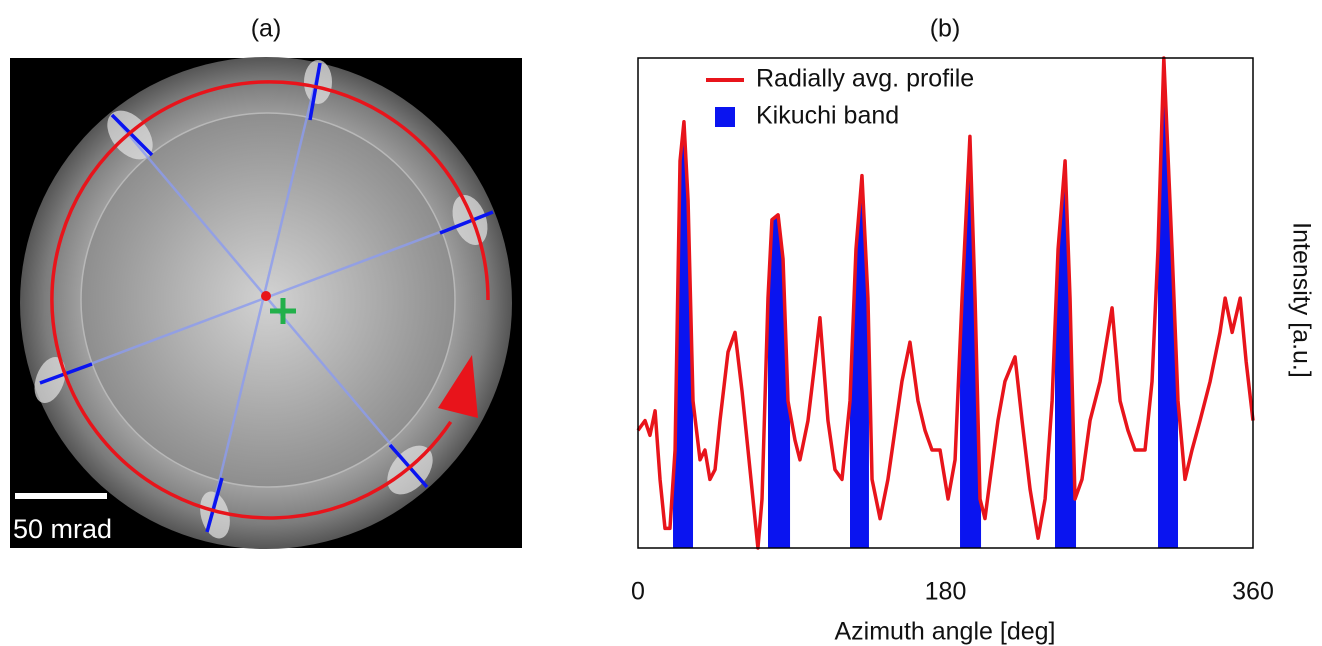 The width and height of the screenshot is (1322, 646). What do you see at coordinates (1253, 592) in the screenshot?
I see `x-tick-label: 360` at bounding box center [1253, 592].